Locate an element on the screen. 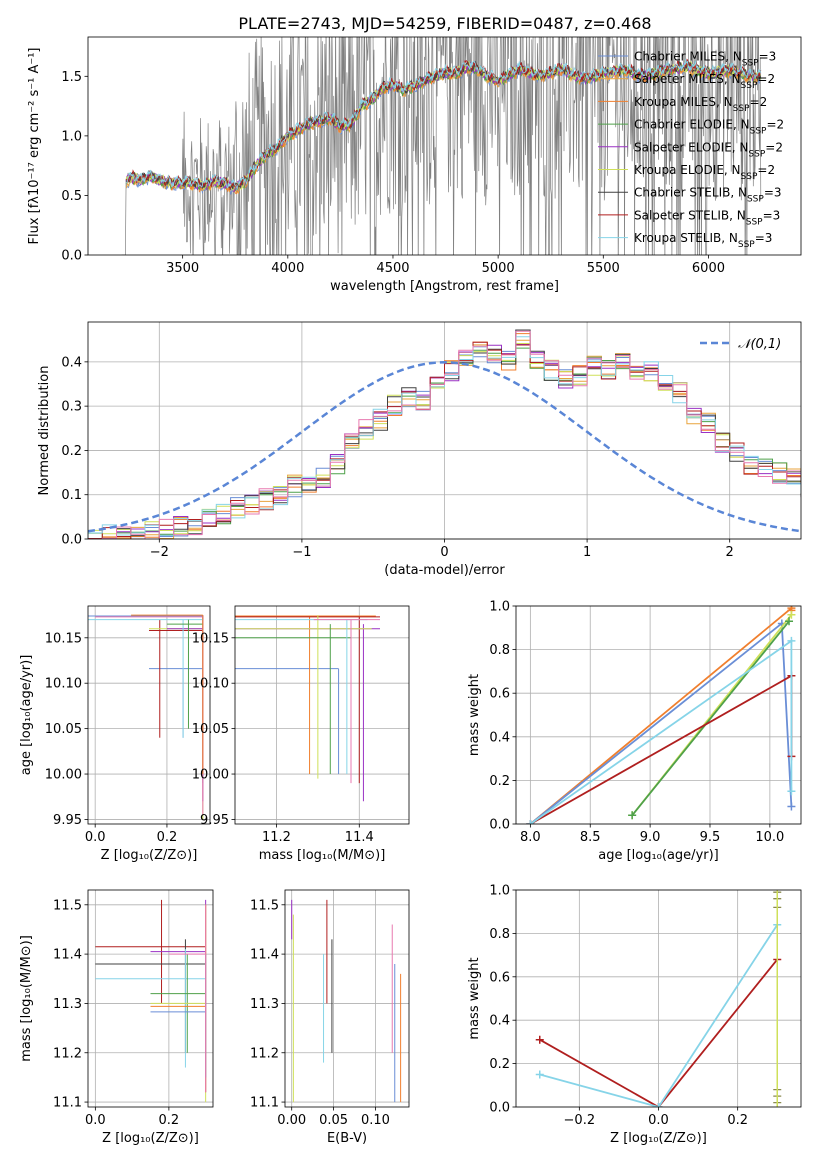  x-tick-label: 6000 is located at coordinates (708, 268).